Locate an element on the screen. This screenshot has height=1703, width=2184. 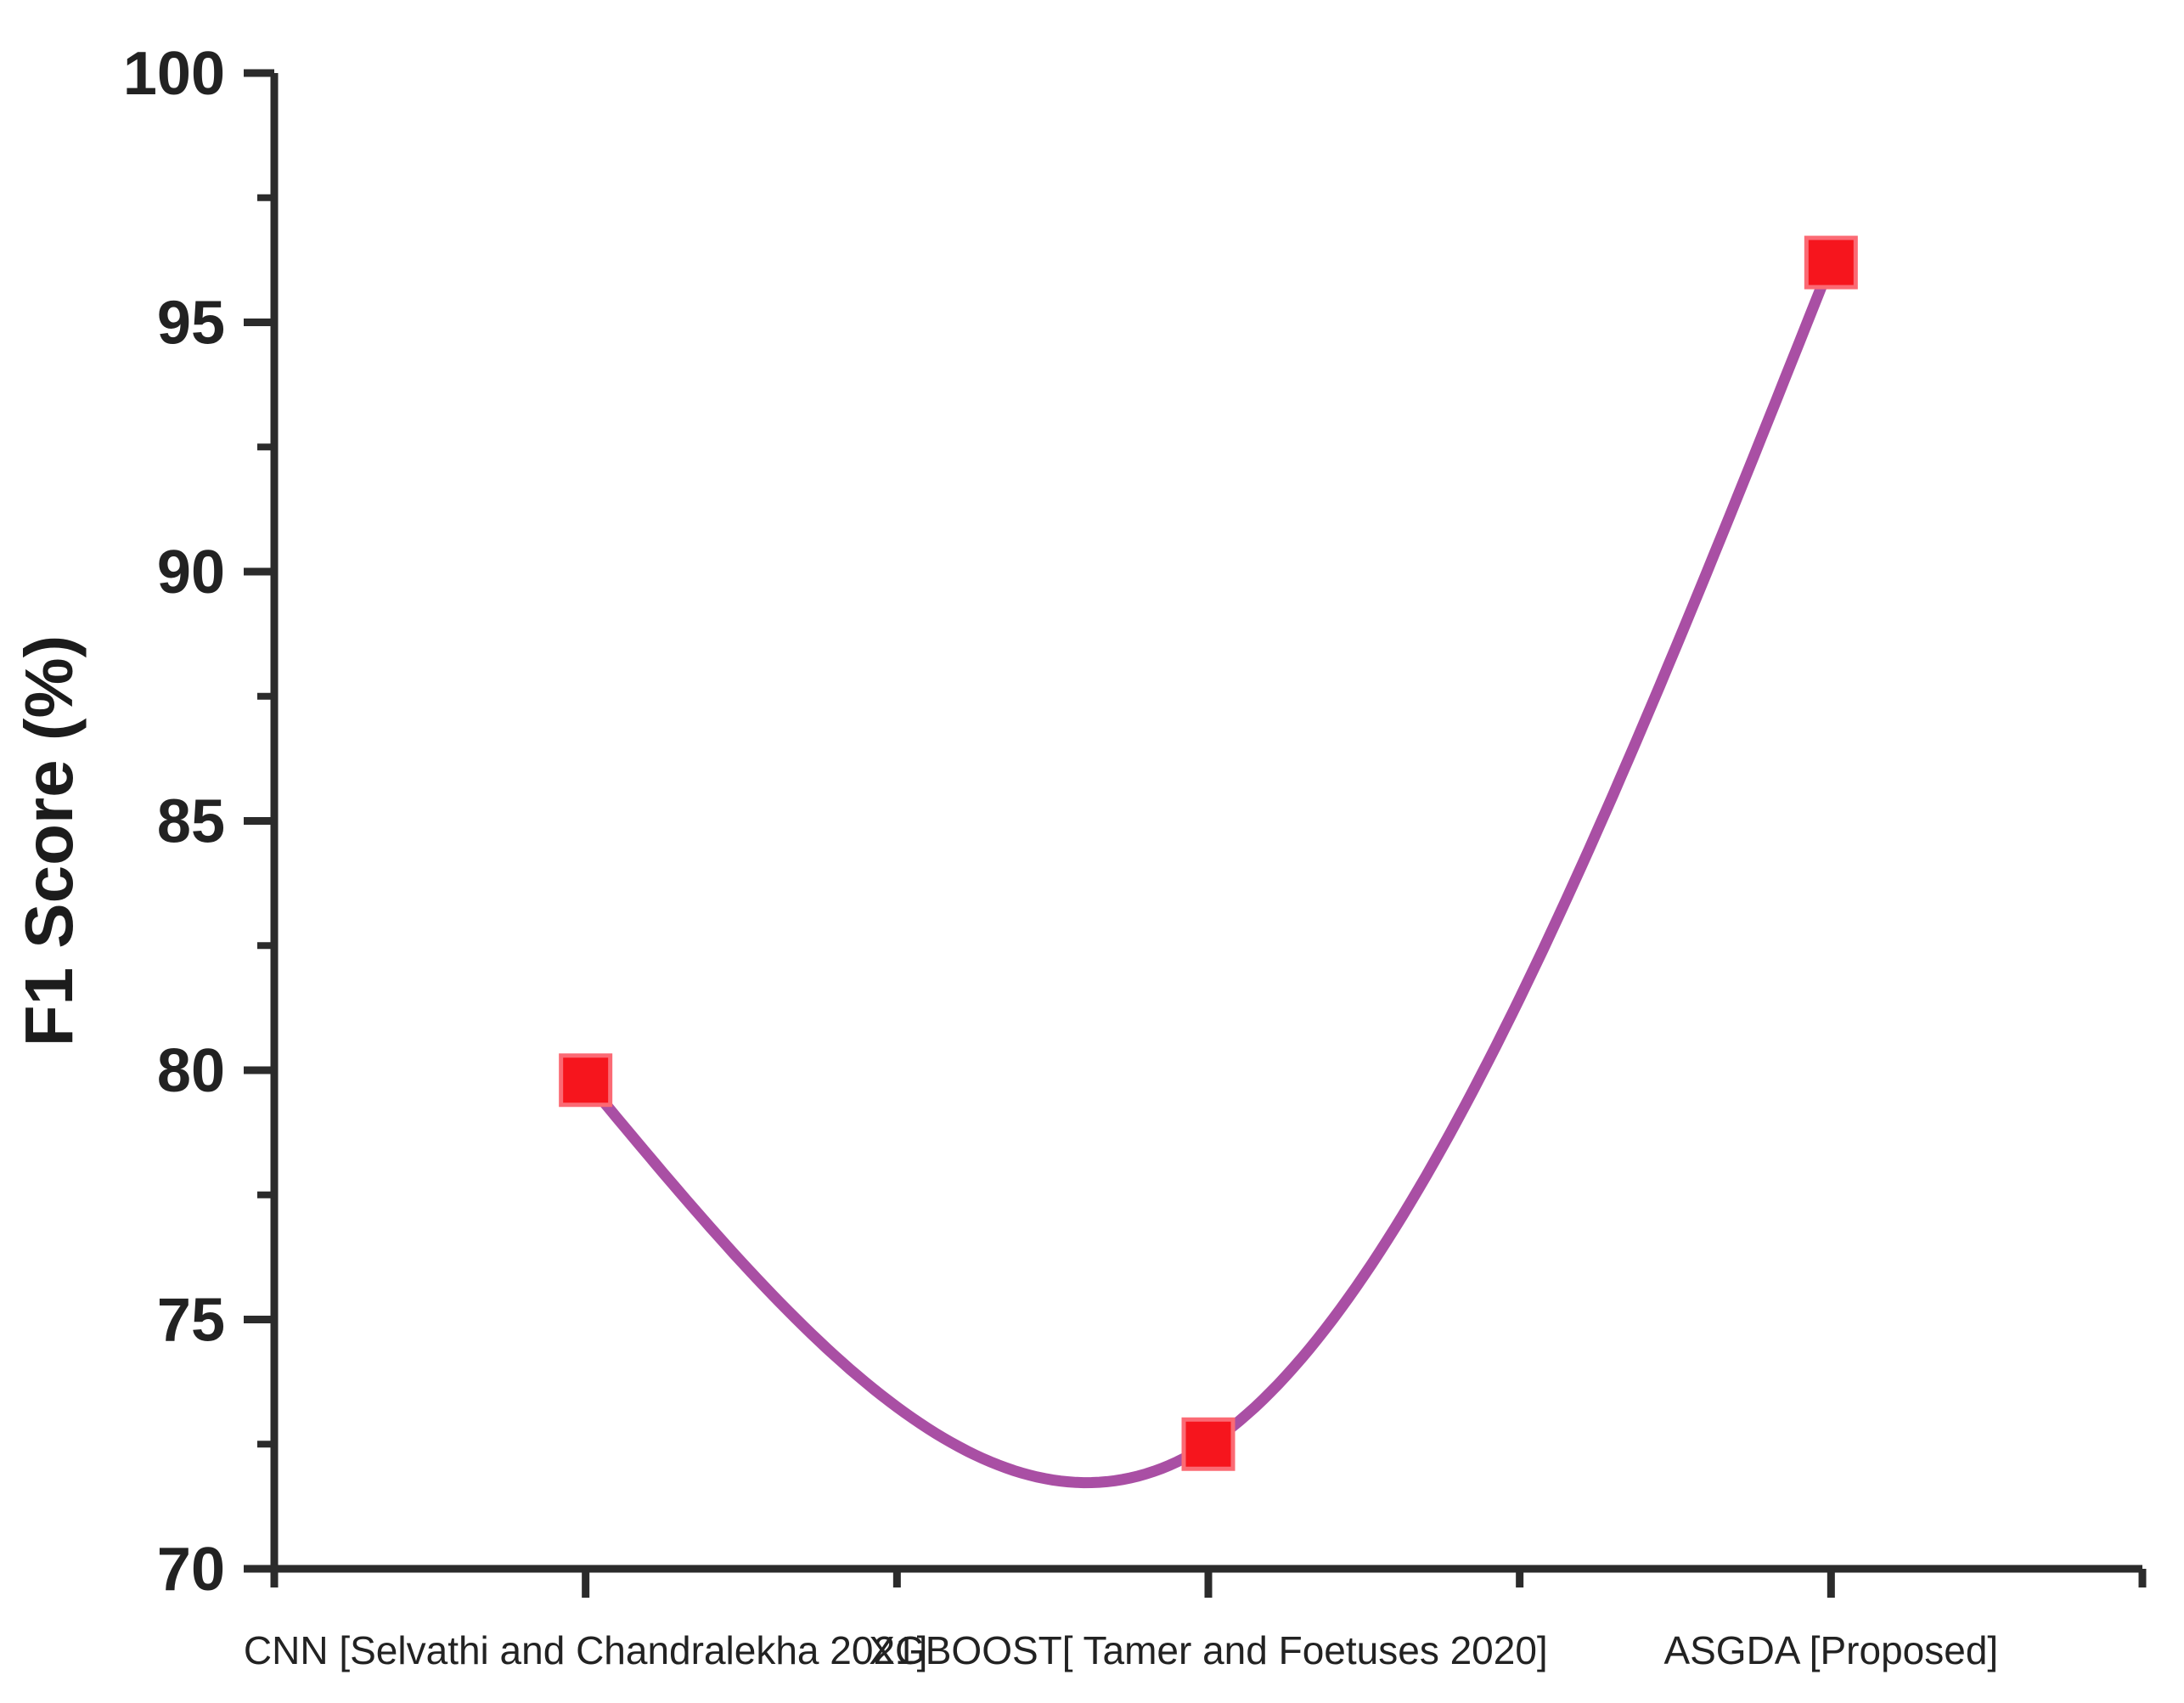
y-axis-tick-label: 100 is located at coordinates (174, 74).